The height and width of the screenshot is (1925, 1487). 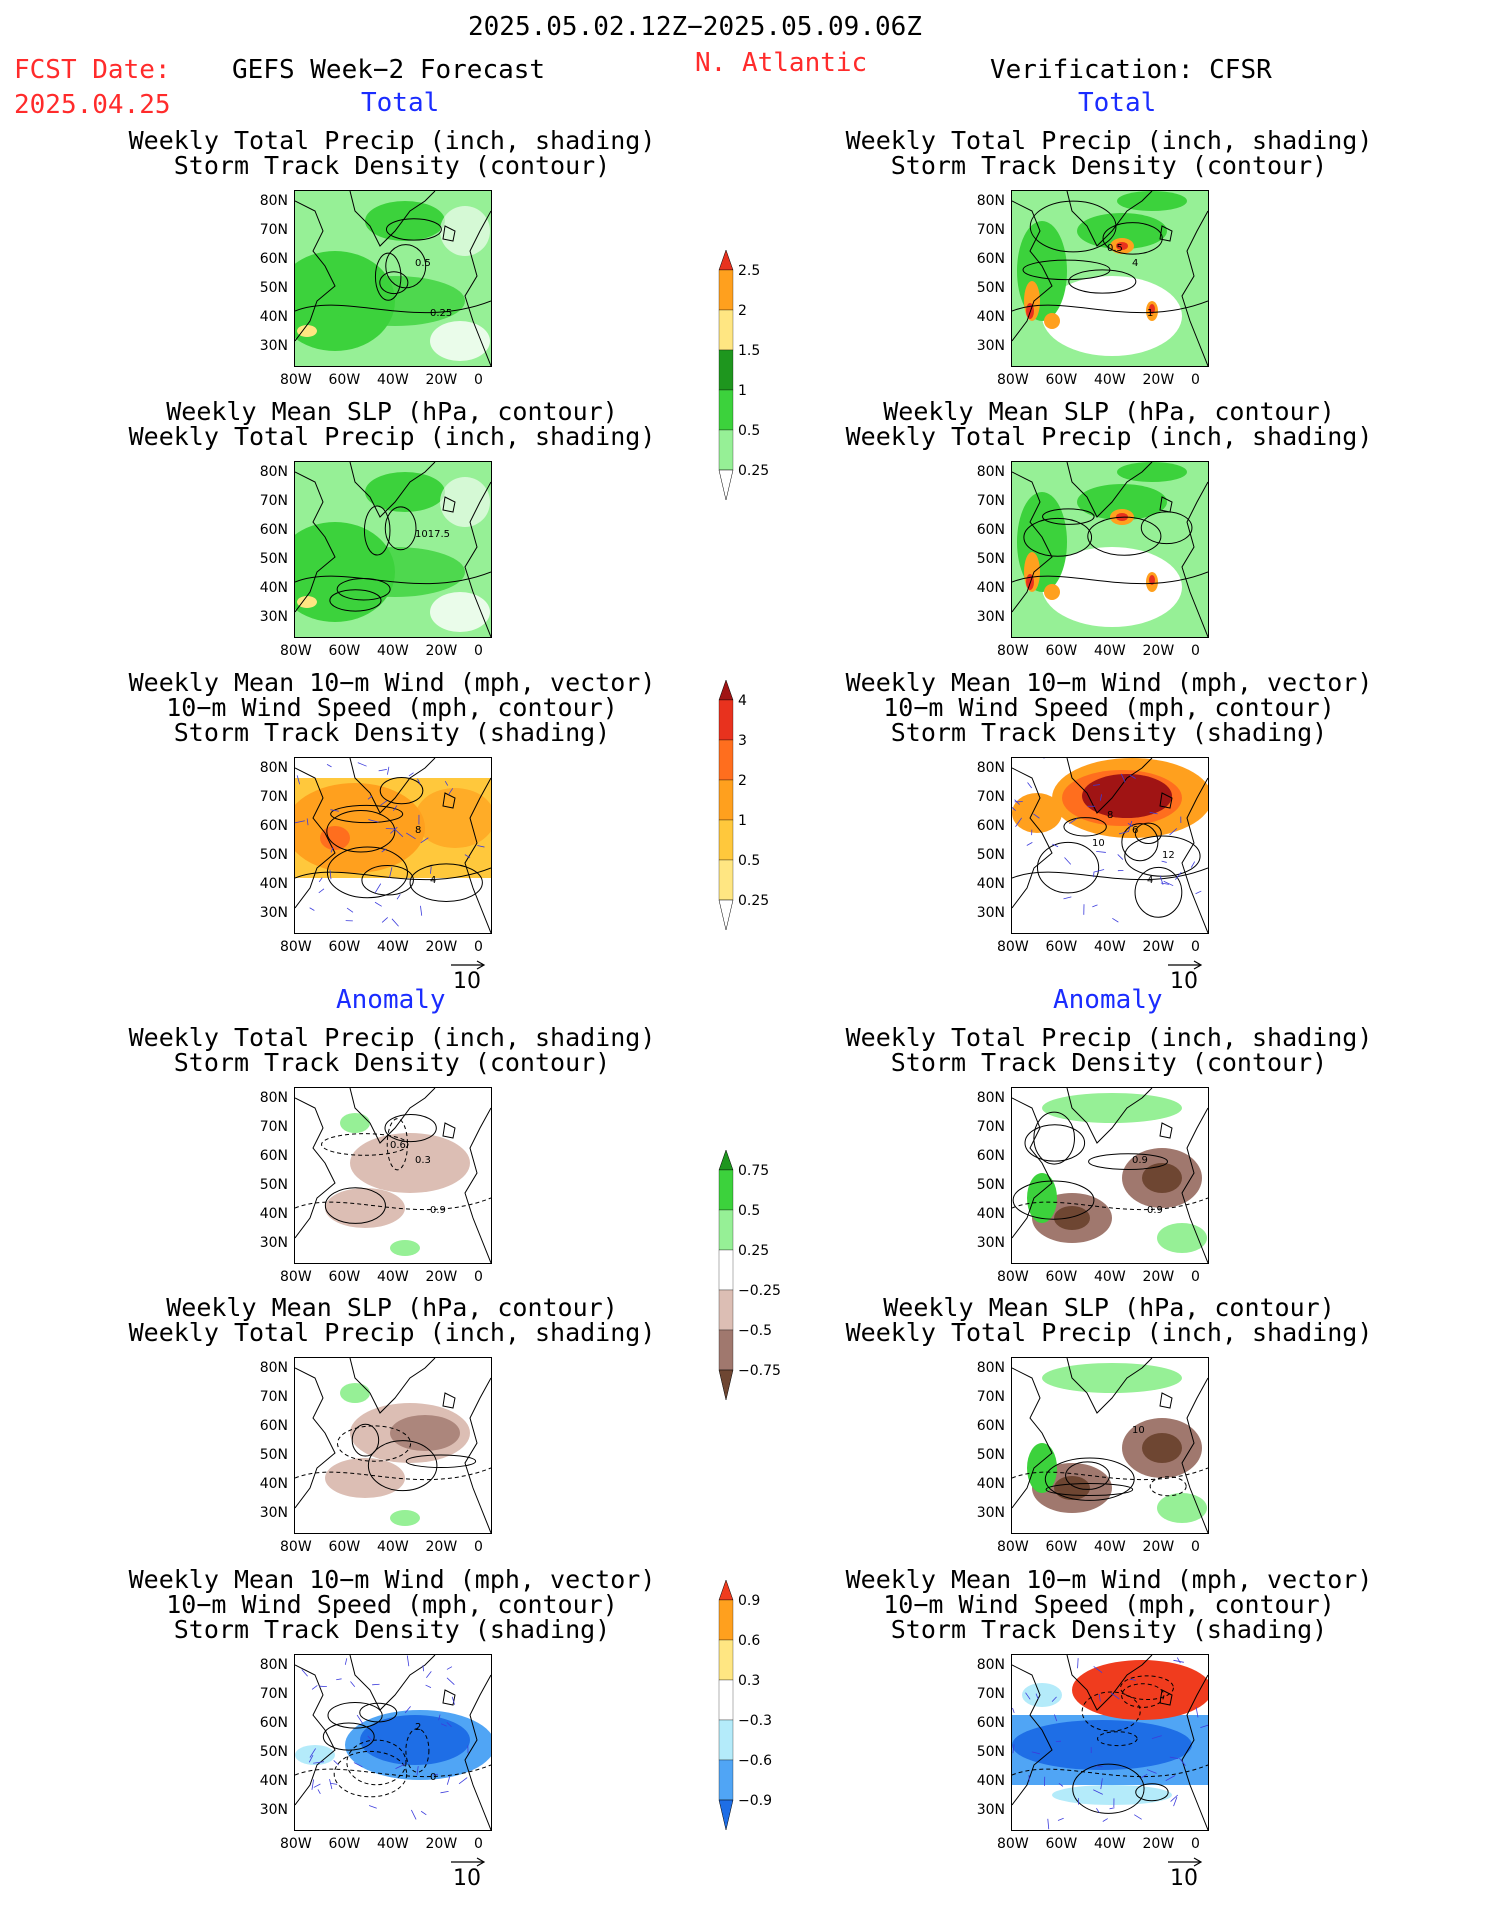 I want to click on map-cfsr-total-precip: 410.5, so click(x=1110, y=278).